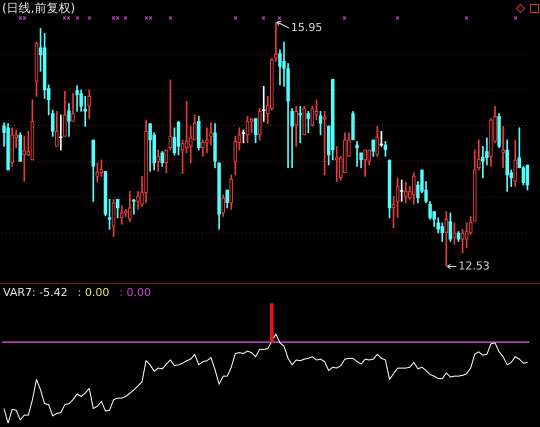  Describe the element at coordinates (35, 292) in the screenshot. I see `text: VAR7: -5.42` at that location.